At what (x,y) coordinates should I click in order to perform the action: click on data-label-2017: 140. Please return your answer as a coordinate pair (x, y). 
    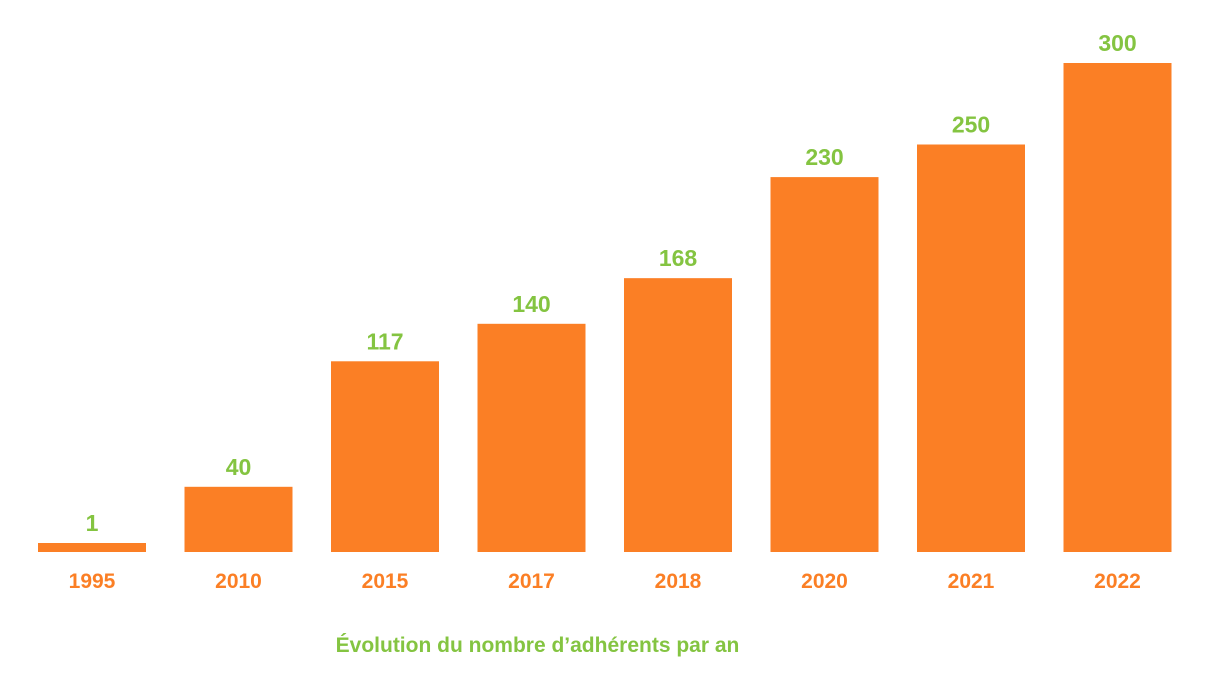
    Looking at the image, I should click on (531, 304).